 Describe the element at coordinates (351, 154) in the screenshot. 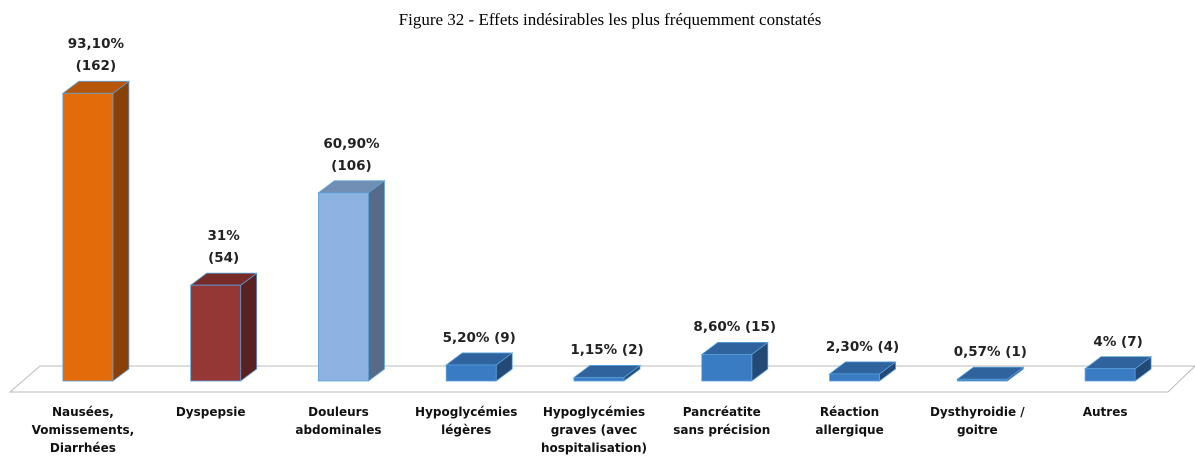

I see `value-label: 60,90% (106)` at that location.